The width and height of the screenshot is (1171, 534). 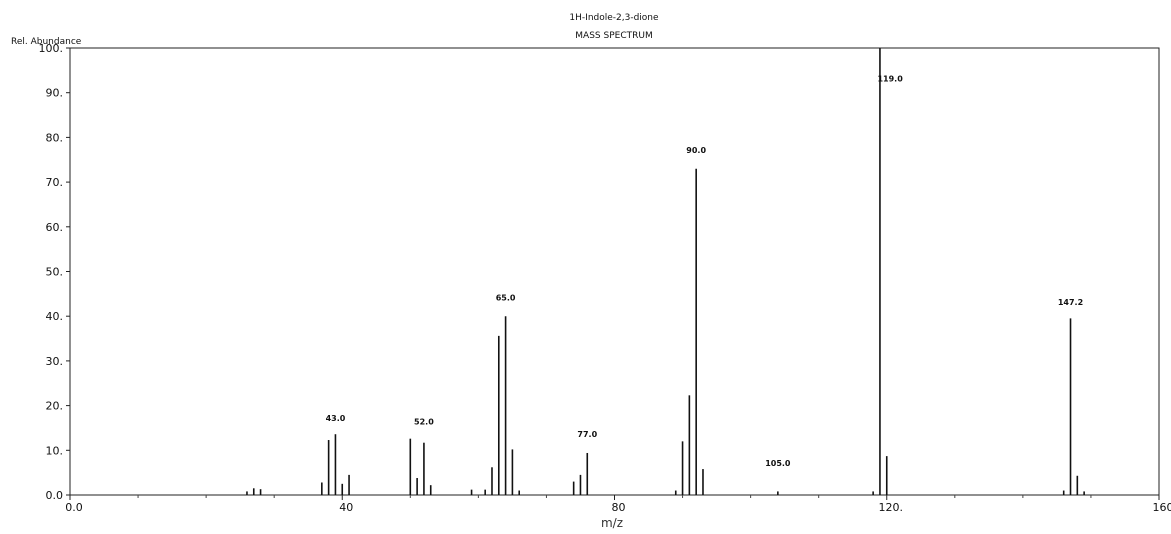 I want to click on peak-label: 43.0, so click(x=336, y=418).